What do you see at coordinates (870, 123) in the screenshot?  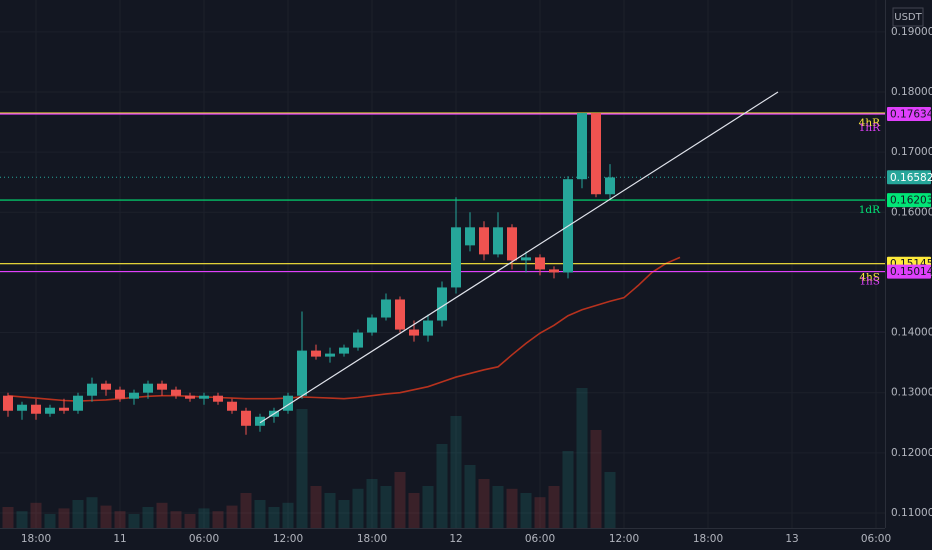 I see `level-label: 4hR` at bounding box center [870, 123].